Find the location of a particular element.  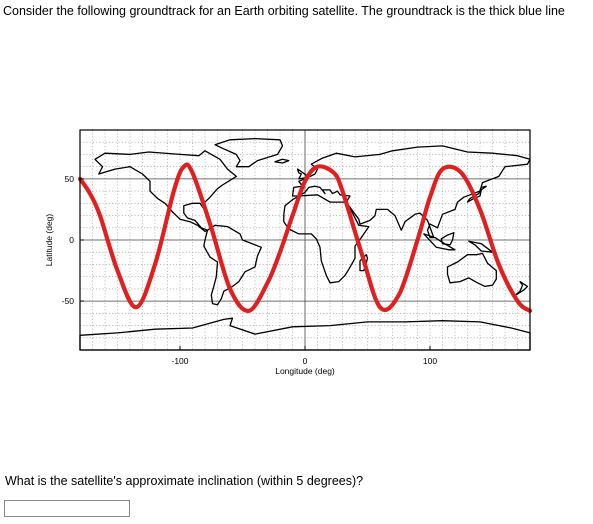

map-australia is located at coordinates (471, 270).